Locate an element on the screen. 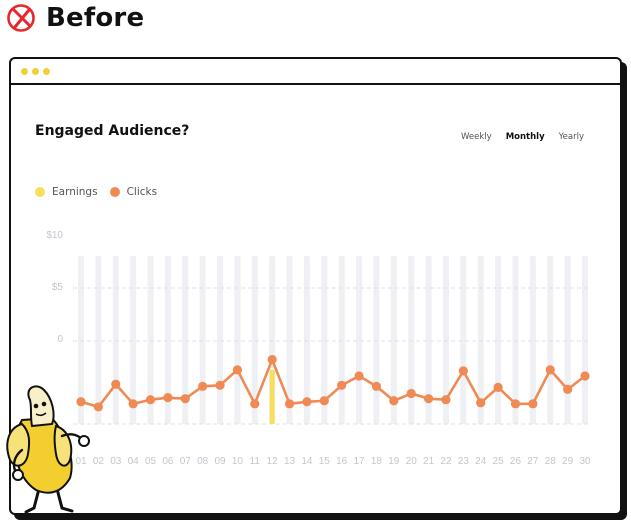 This screenshot has height=524, width=631. x-tick-label: 01 is located at coordinates (81, 461).